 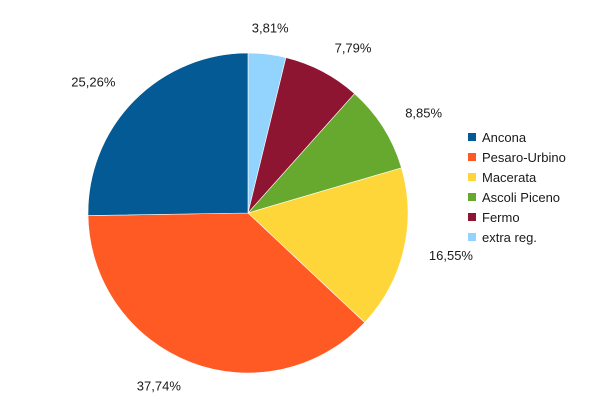 I want to click on legend-label: Fermo, so click(x=501, y=217).